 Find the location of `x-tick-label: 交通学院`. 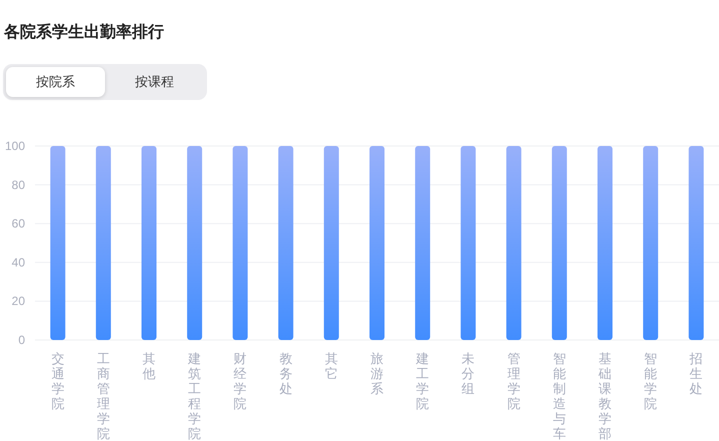

x-tick-label: 交通学院 is located at coordinates (57, 381).